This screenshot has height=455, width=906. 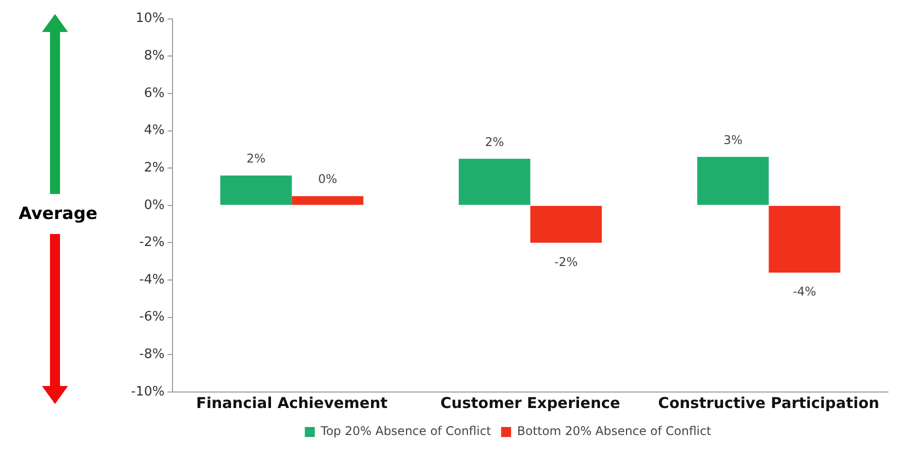 I want to click on y-tick-label: -8%, so click(x=152, y=354).